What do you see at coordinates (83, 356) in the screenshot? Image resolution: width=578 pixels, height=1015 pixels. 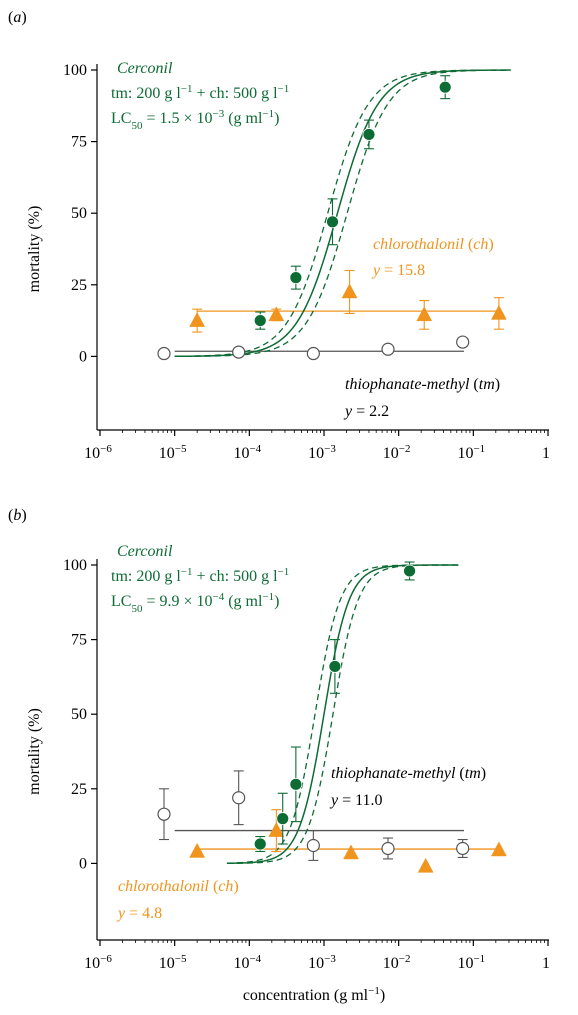 I see `y-tick-label: 0` at bounding box center [83, 356].